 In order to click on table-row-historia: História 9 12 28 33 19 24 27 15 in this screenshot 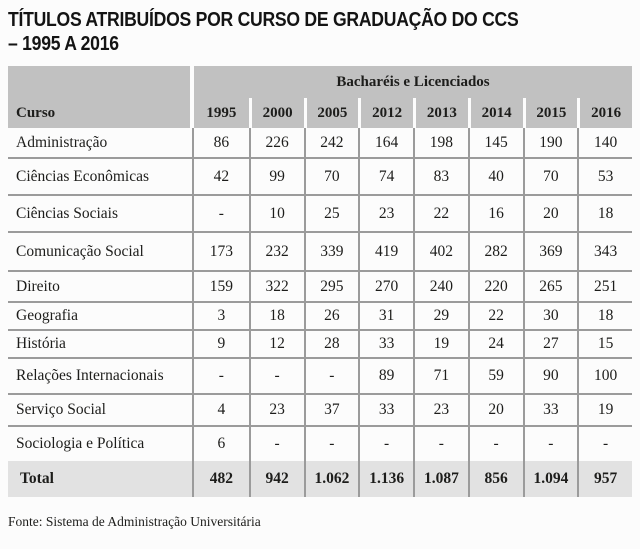, I will do `click(320, 343)`.